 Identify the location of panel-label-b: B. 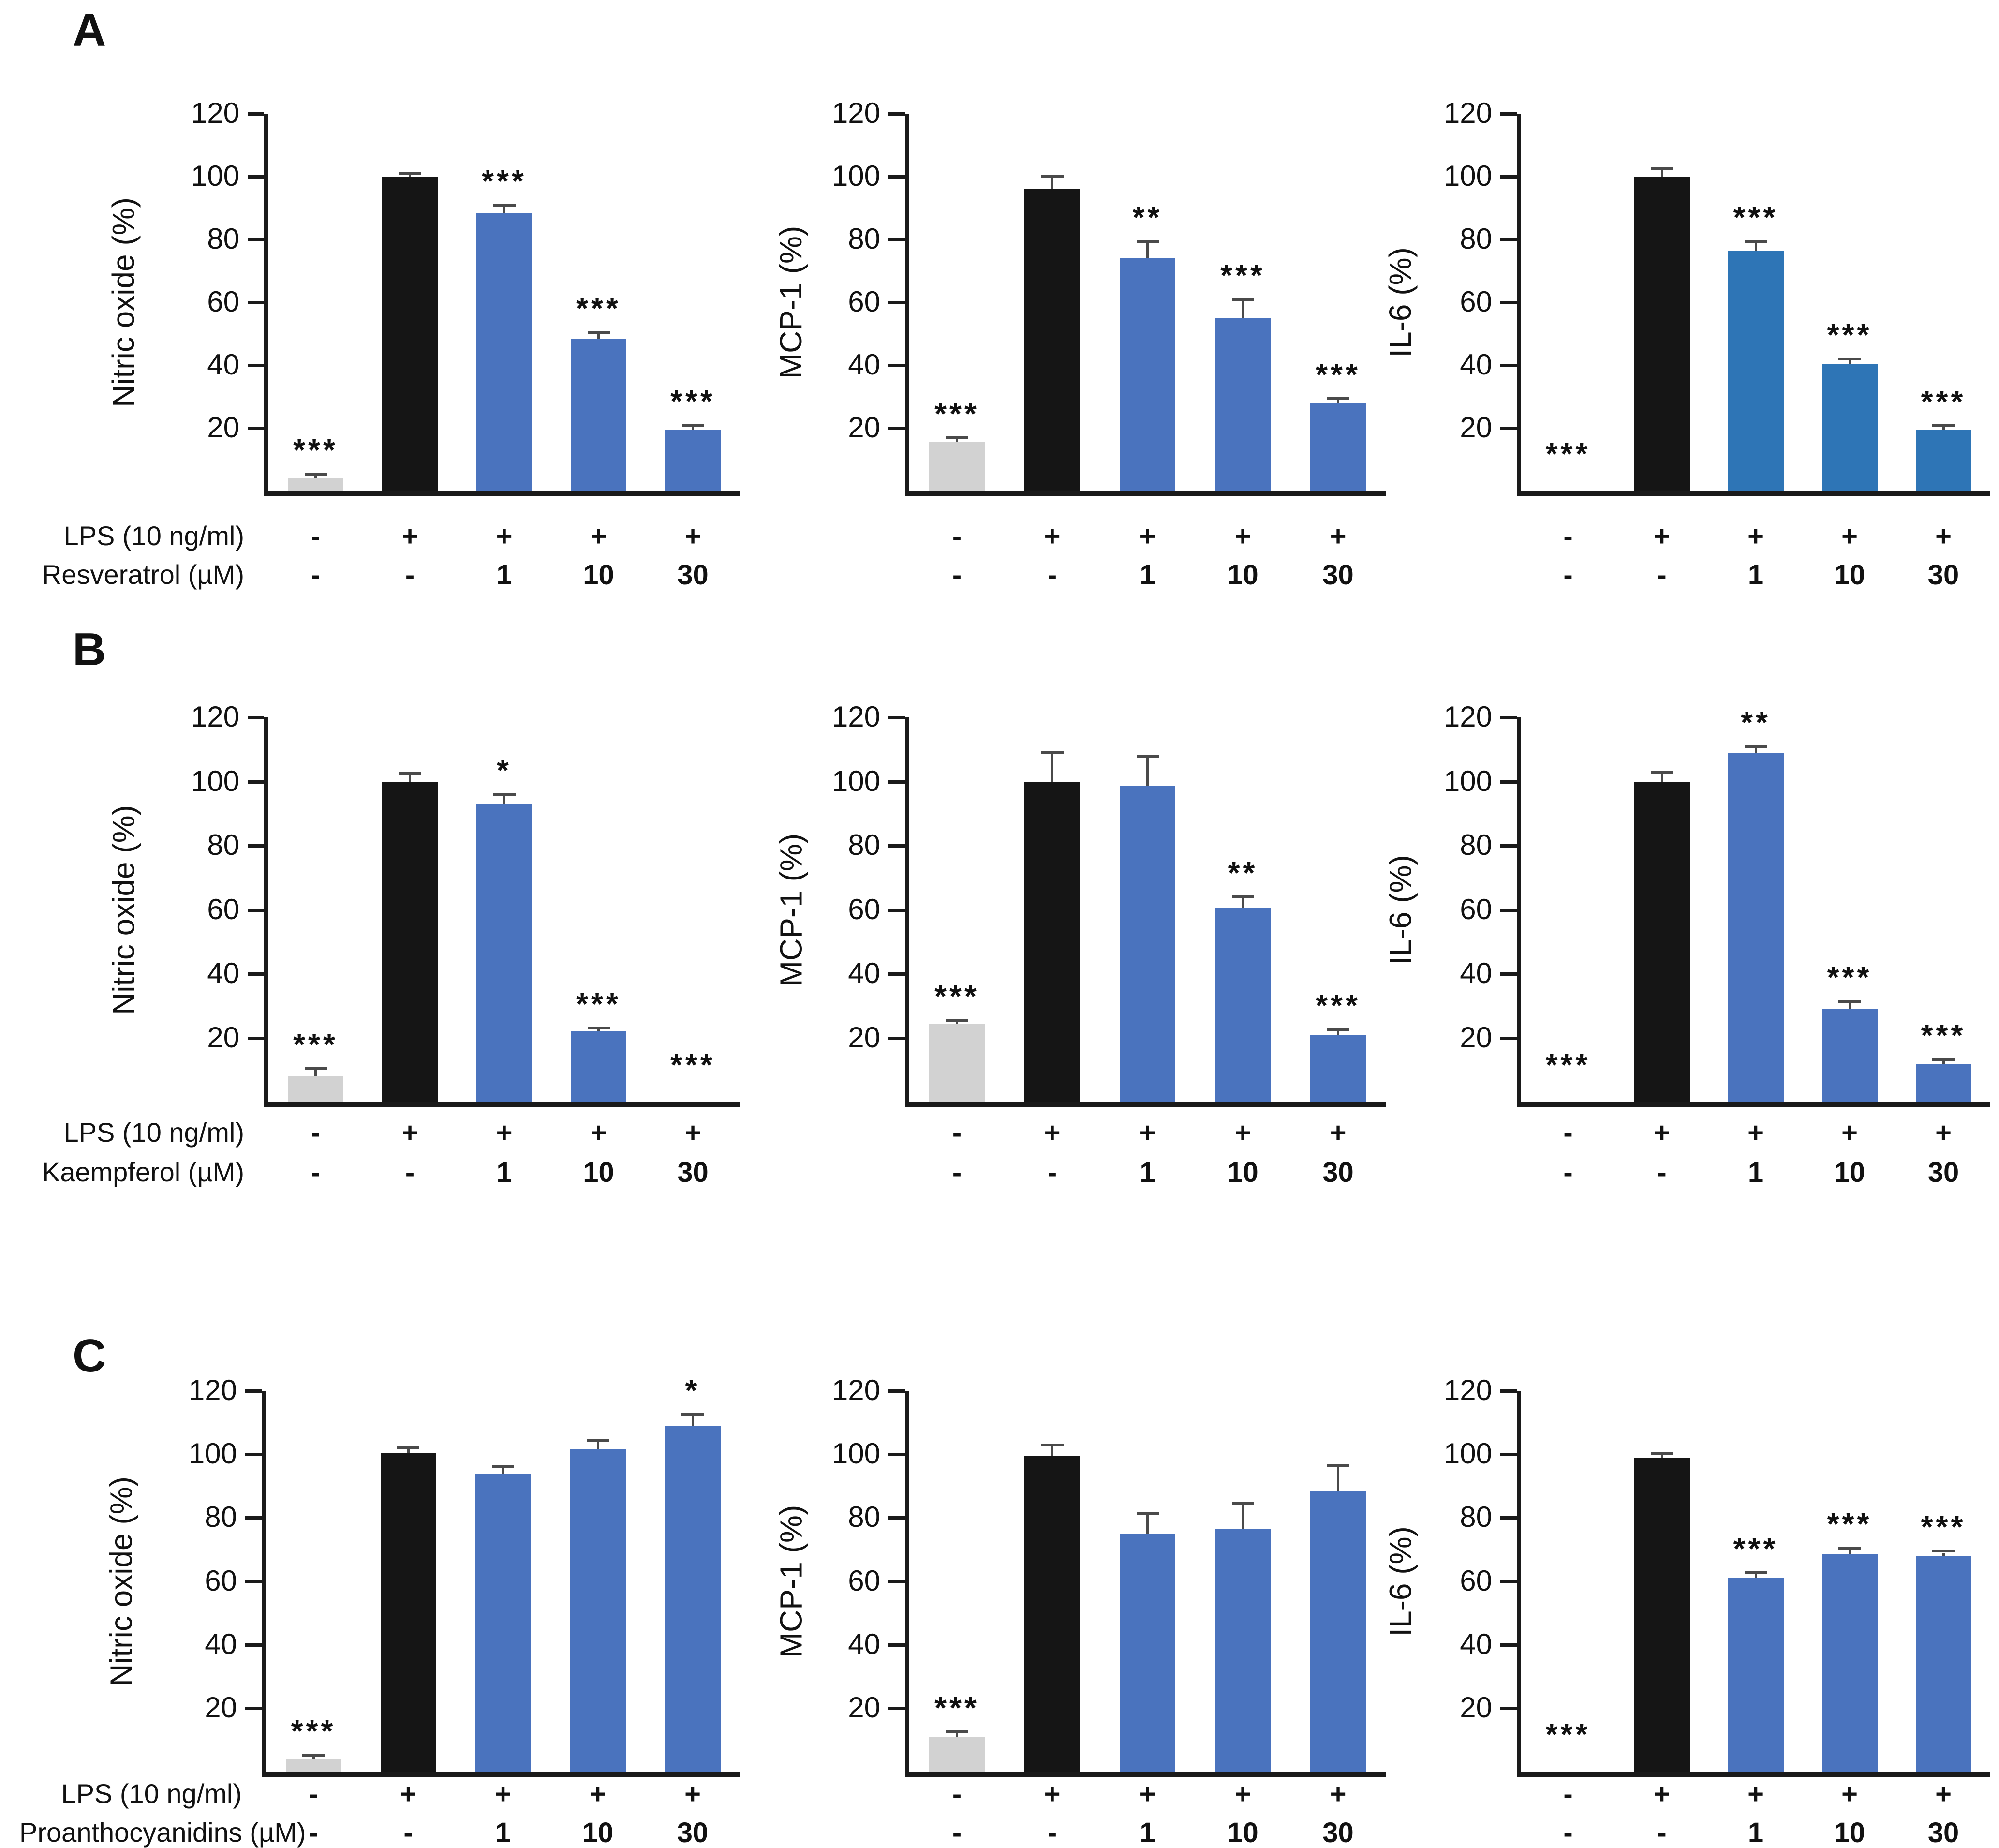
(89, 649).